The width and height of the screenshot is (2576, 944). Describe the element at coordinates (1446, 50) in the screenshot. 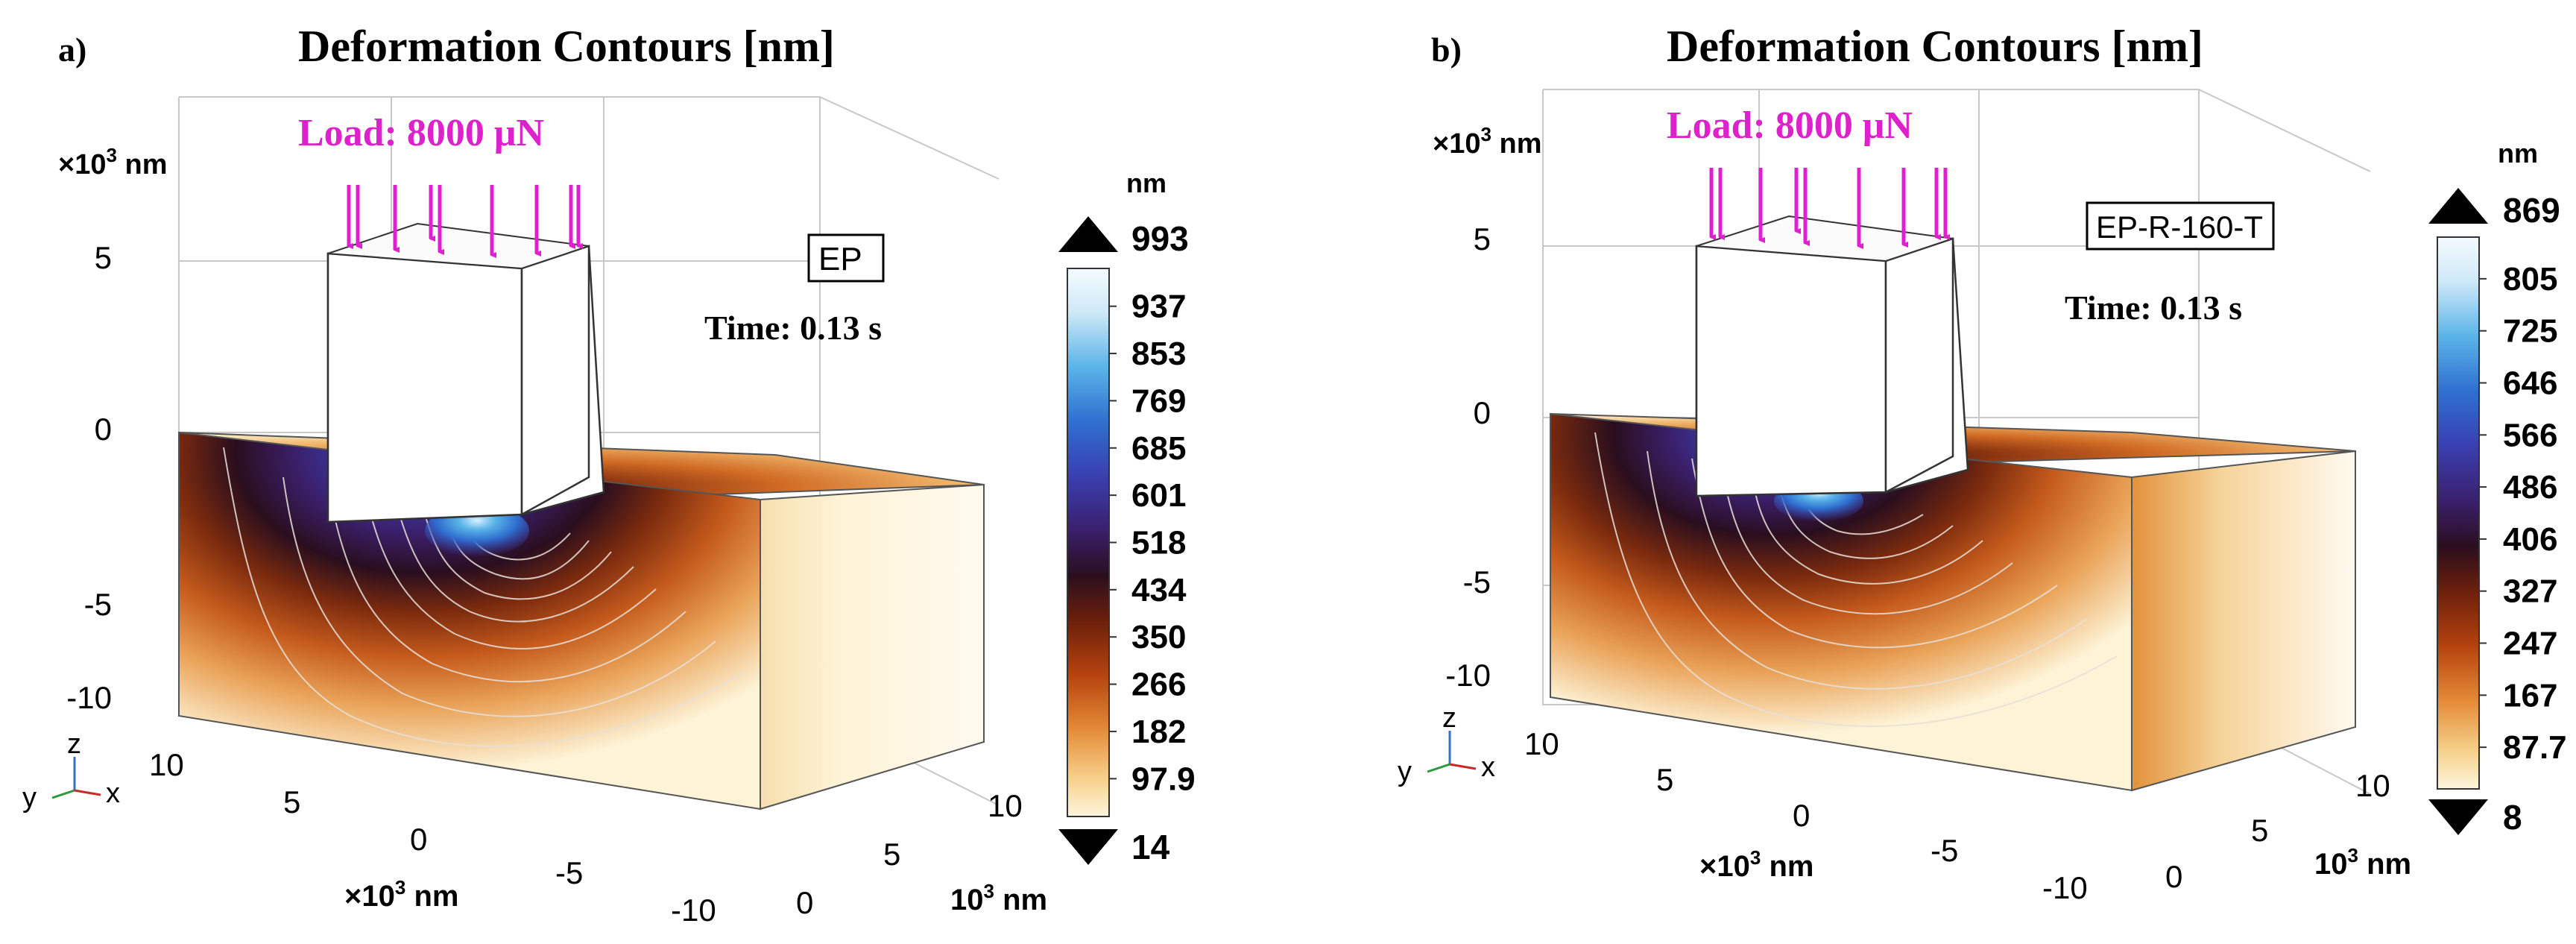

I see `panel-letter: b)` at that location.